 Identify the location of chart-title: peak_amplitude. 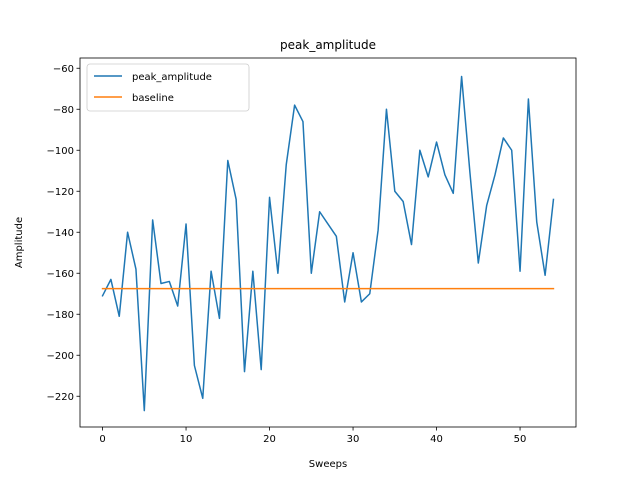
(328, 45).